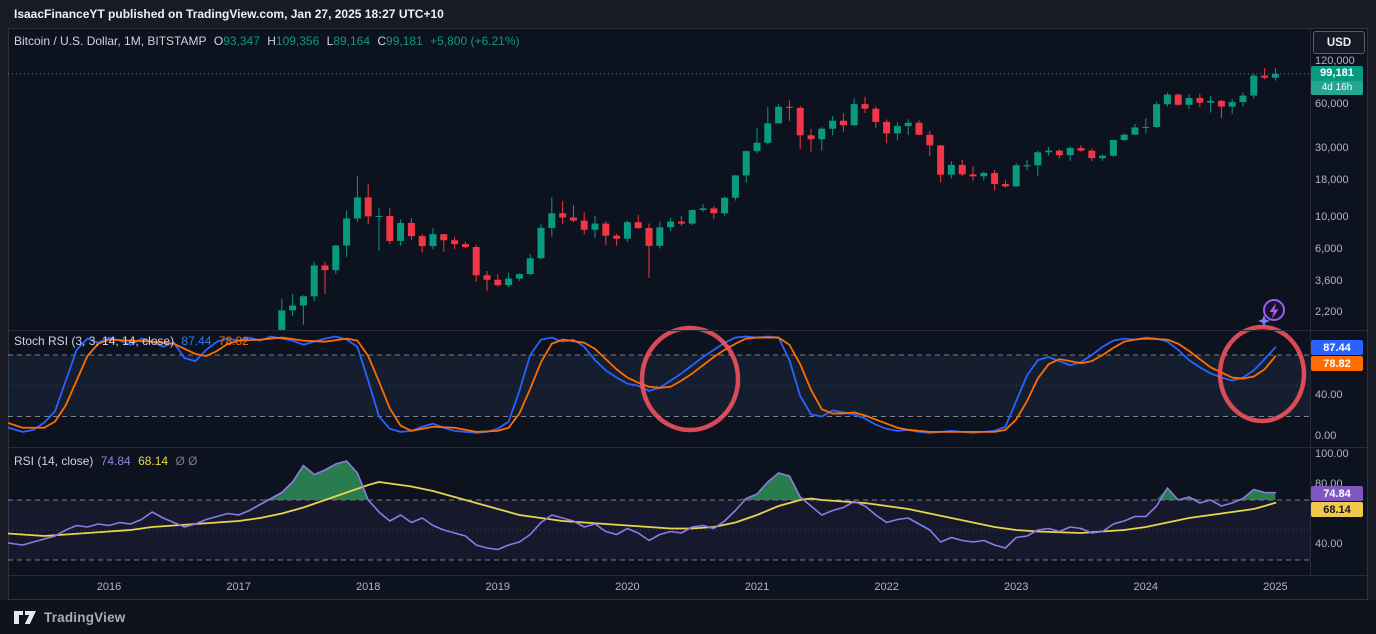 The height and width of the screenshot is (634, 1376). I want to click on currency-button: USD, so click(1339, 42).